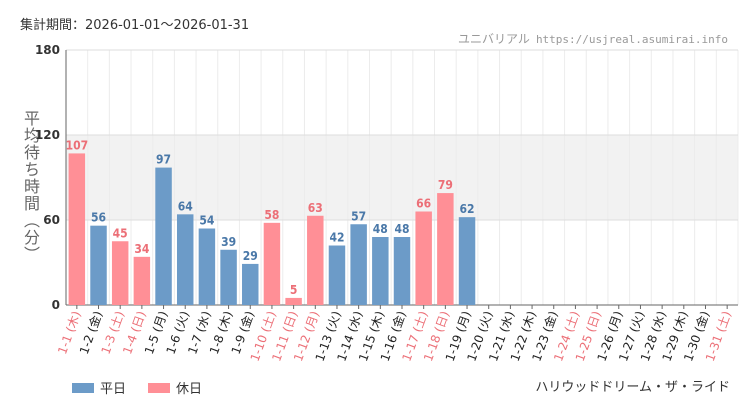  Describe the element at coordinates (47, 135) in the screenshot. I see `y-tick-label: 120` at that location.